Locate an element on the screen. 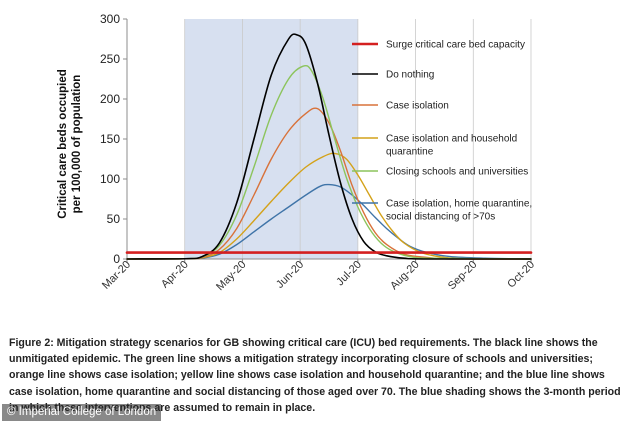  legend-label: Do nothing is located at coordinates (410, 75).